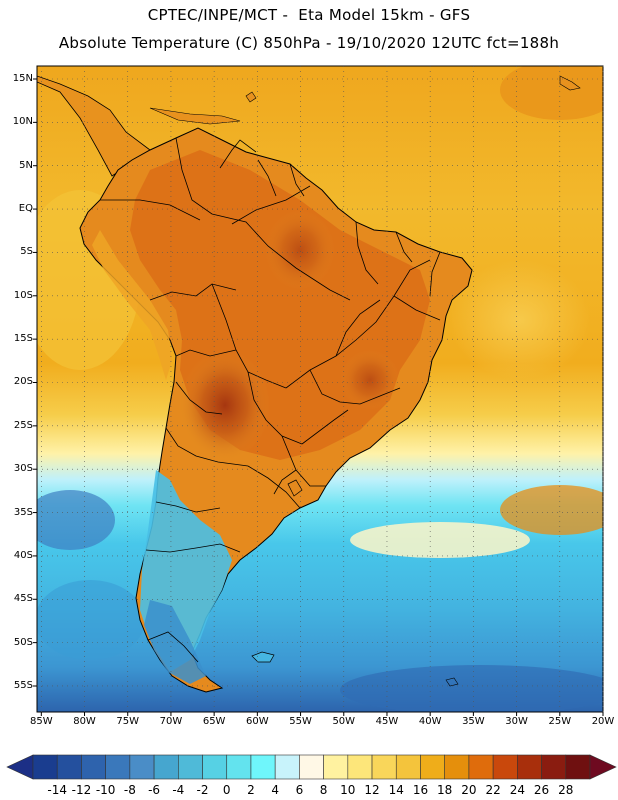 The height and width of the screenshot is (800, 618). Describe the element at coordinates (323, 790) in the screenshot. I see `colorbar-tick-label: 8` at that location.